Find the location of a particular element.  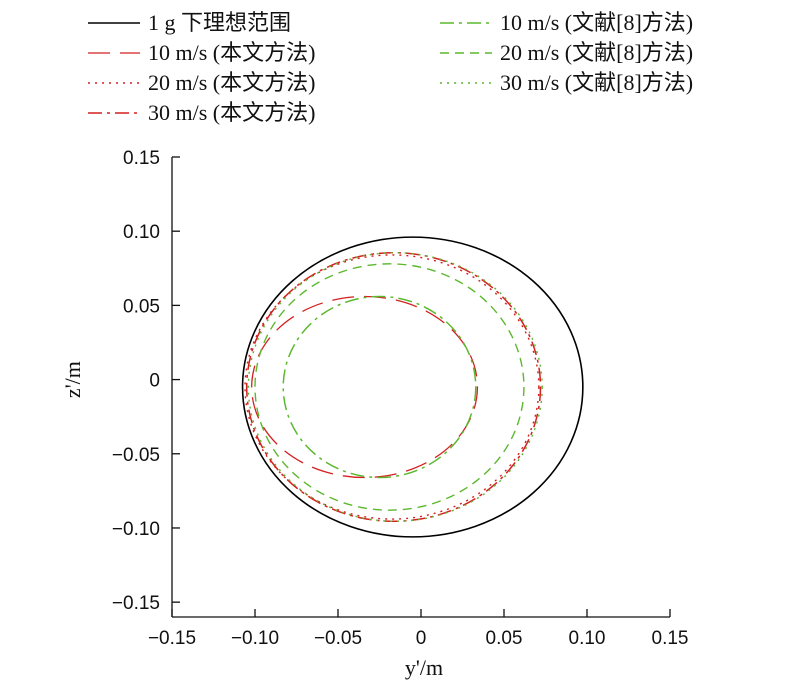

x-axis-label: y'/m is located at coordinates (424, 667).